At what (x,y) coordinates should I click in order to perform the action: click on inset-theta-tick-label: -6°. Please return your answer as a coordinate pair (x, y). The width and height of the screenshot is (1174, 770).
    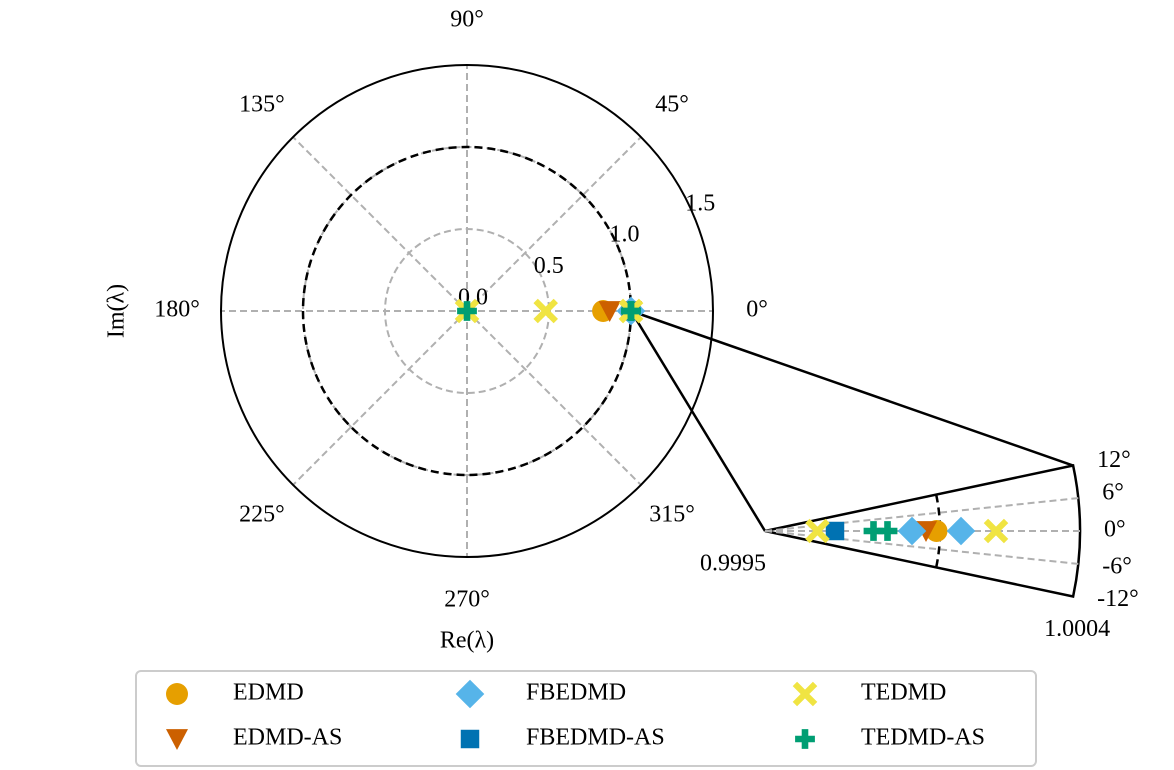
    Looking at the image, I should click on (1117, 566).